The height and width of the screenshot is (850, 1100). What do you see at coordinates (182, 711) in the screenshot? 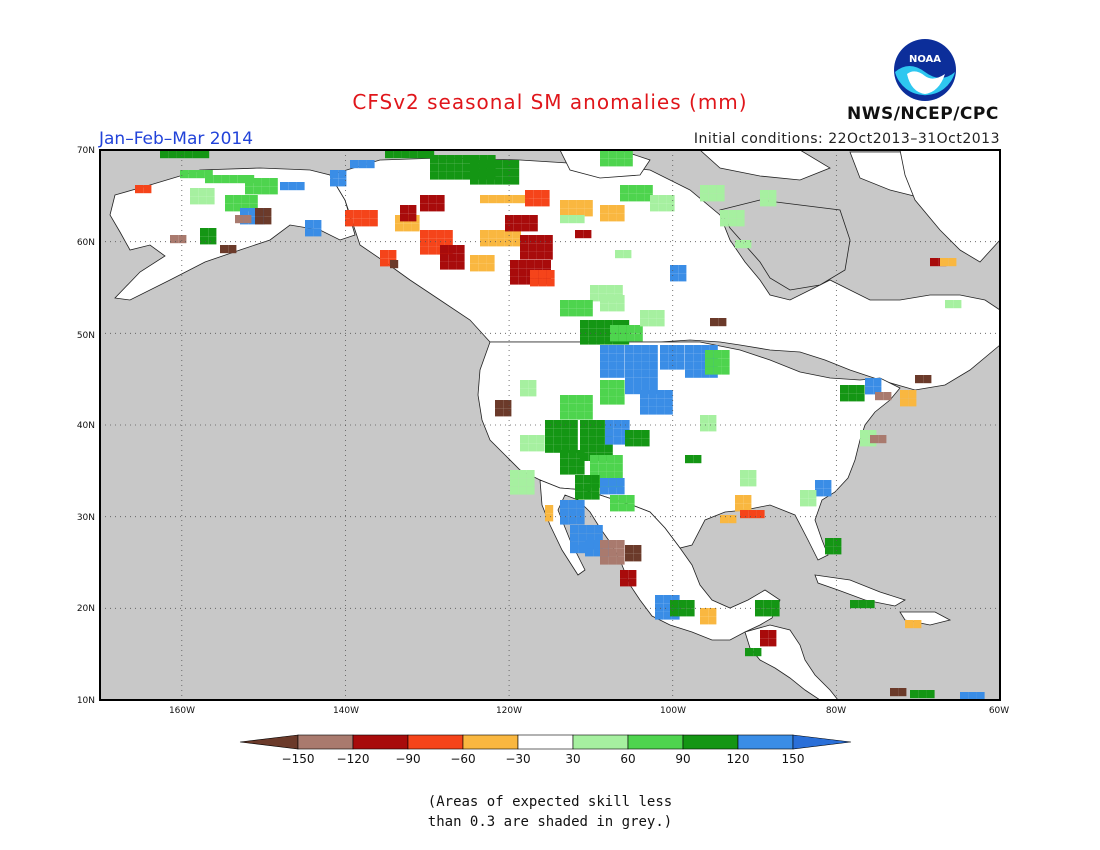
I see `lon-label: 160W` at bounding box center [182, 711].